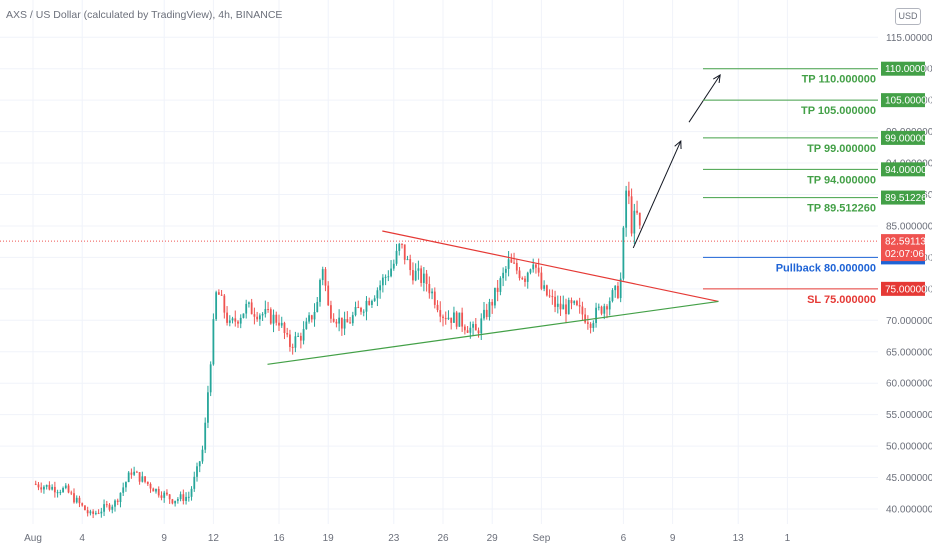 Image resolution: width=932 pixels, height=550 pixels. I want to click on x-tick-label: 19, so click(329, 538).